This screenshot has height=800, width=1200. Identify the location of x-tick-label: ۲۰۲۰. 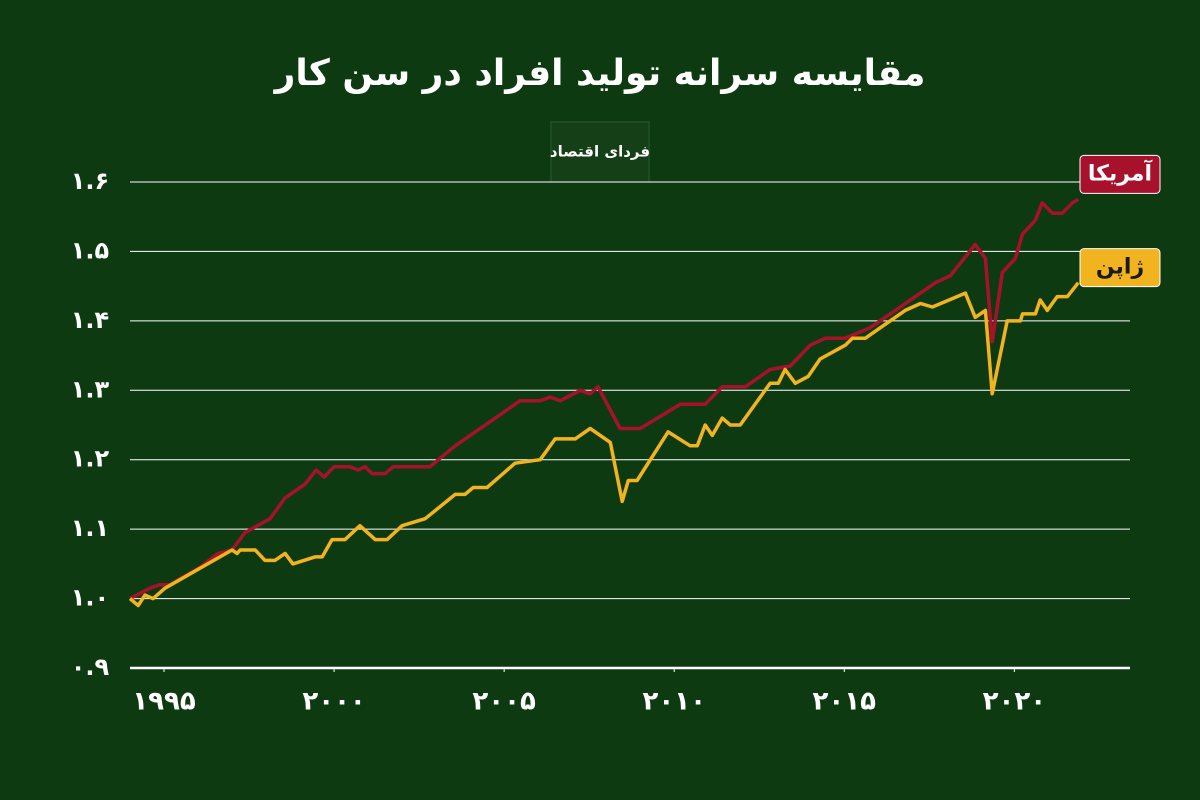
(1014, 702).